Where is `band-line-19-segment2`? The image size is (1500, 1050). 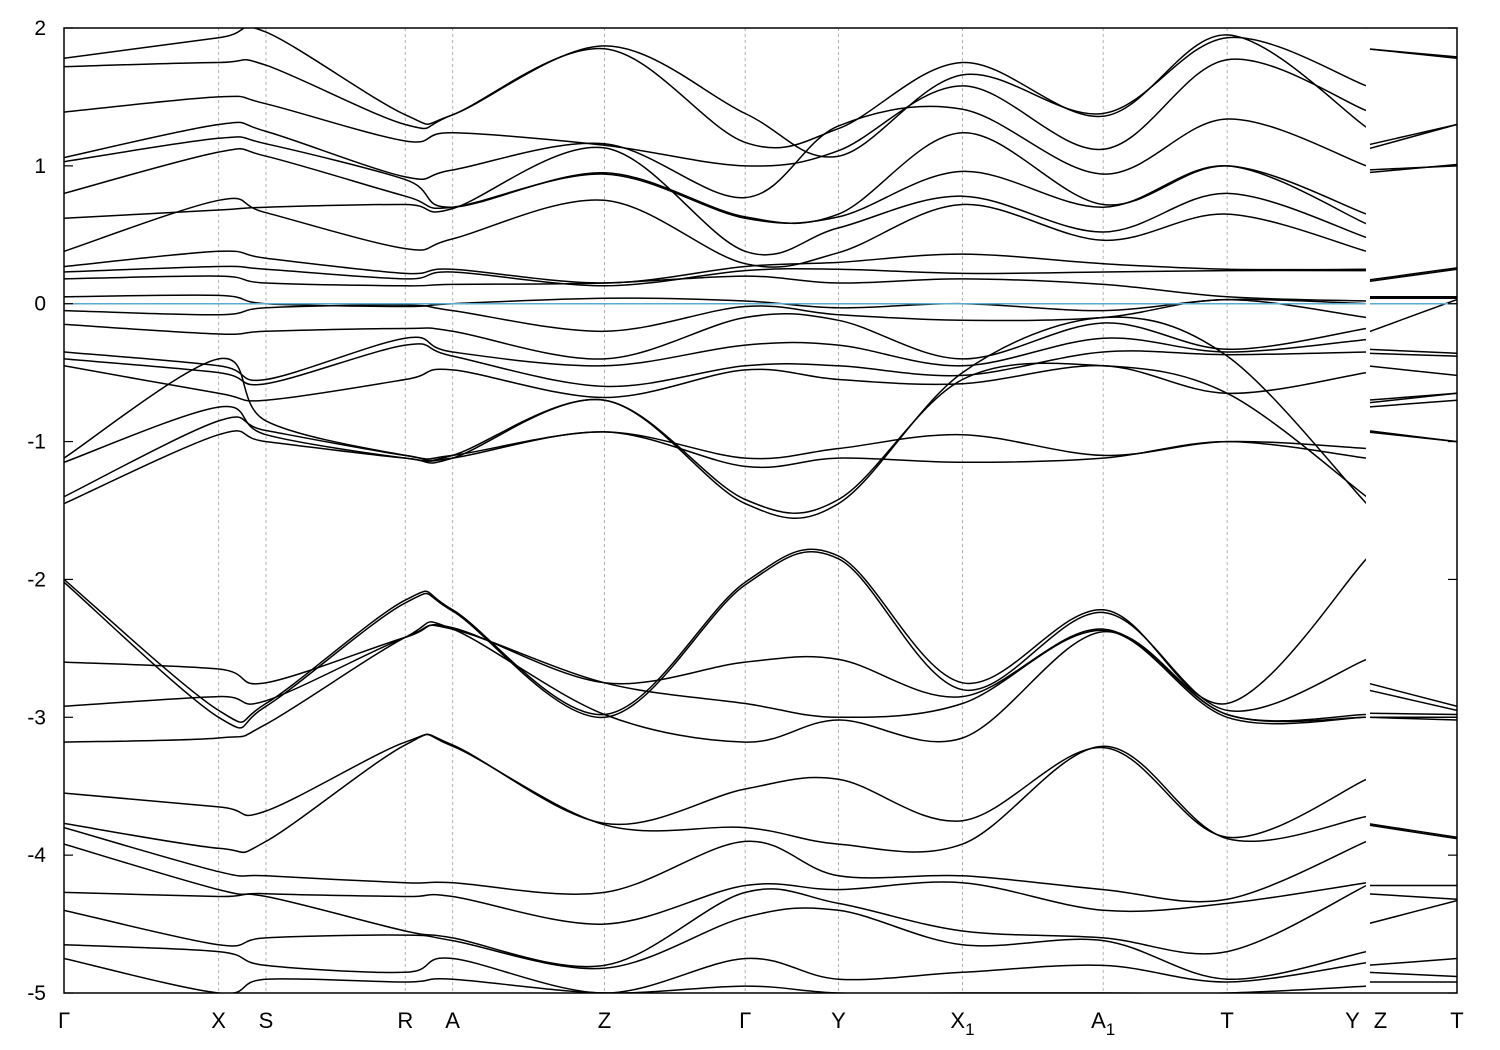 band-line-19-segment2 is located at coordinates (1411, 437).